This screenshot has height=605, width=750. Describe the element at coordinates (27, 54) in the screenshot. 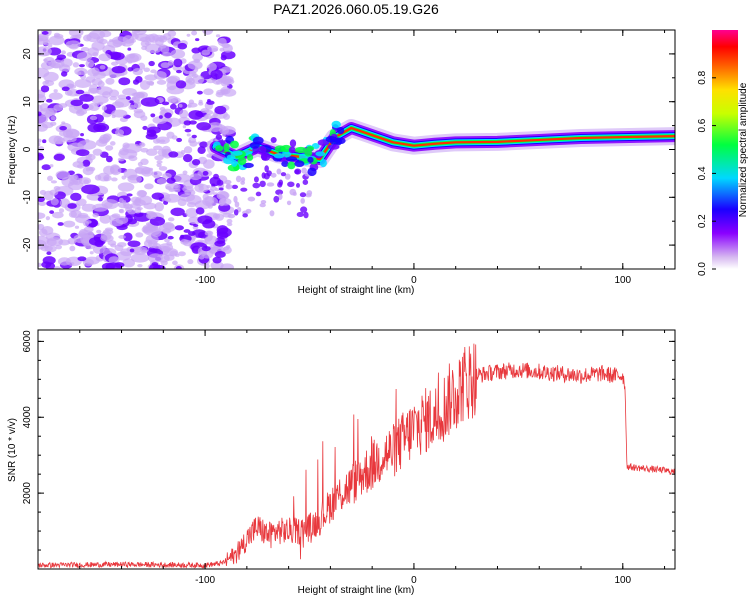

I see `y-tick-label: 20` at that location.